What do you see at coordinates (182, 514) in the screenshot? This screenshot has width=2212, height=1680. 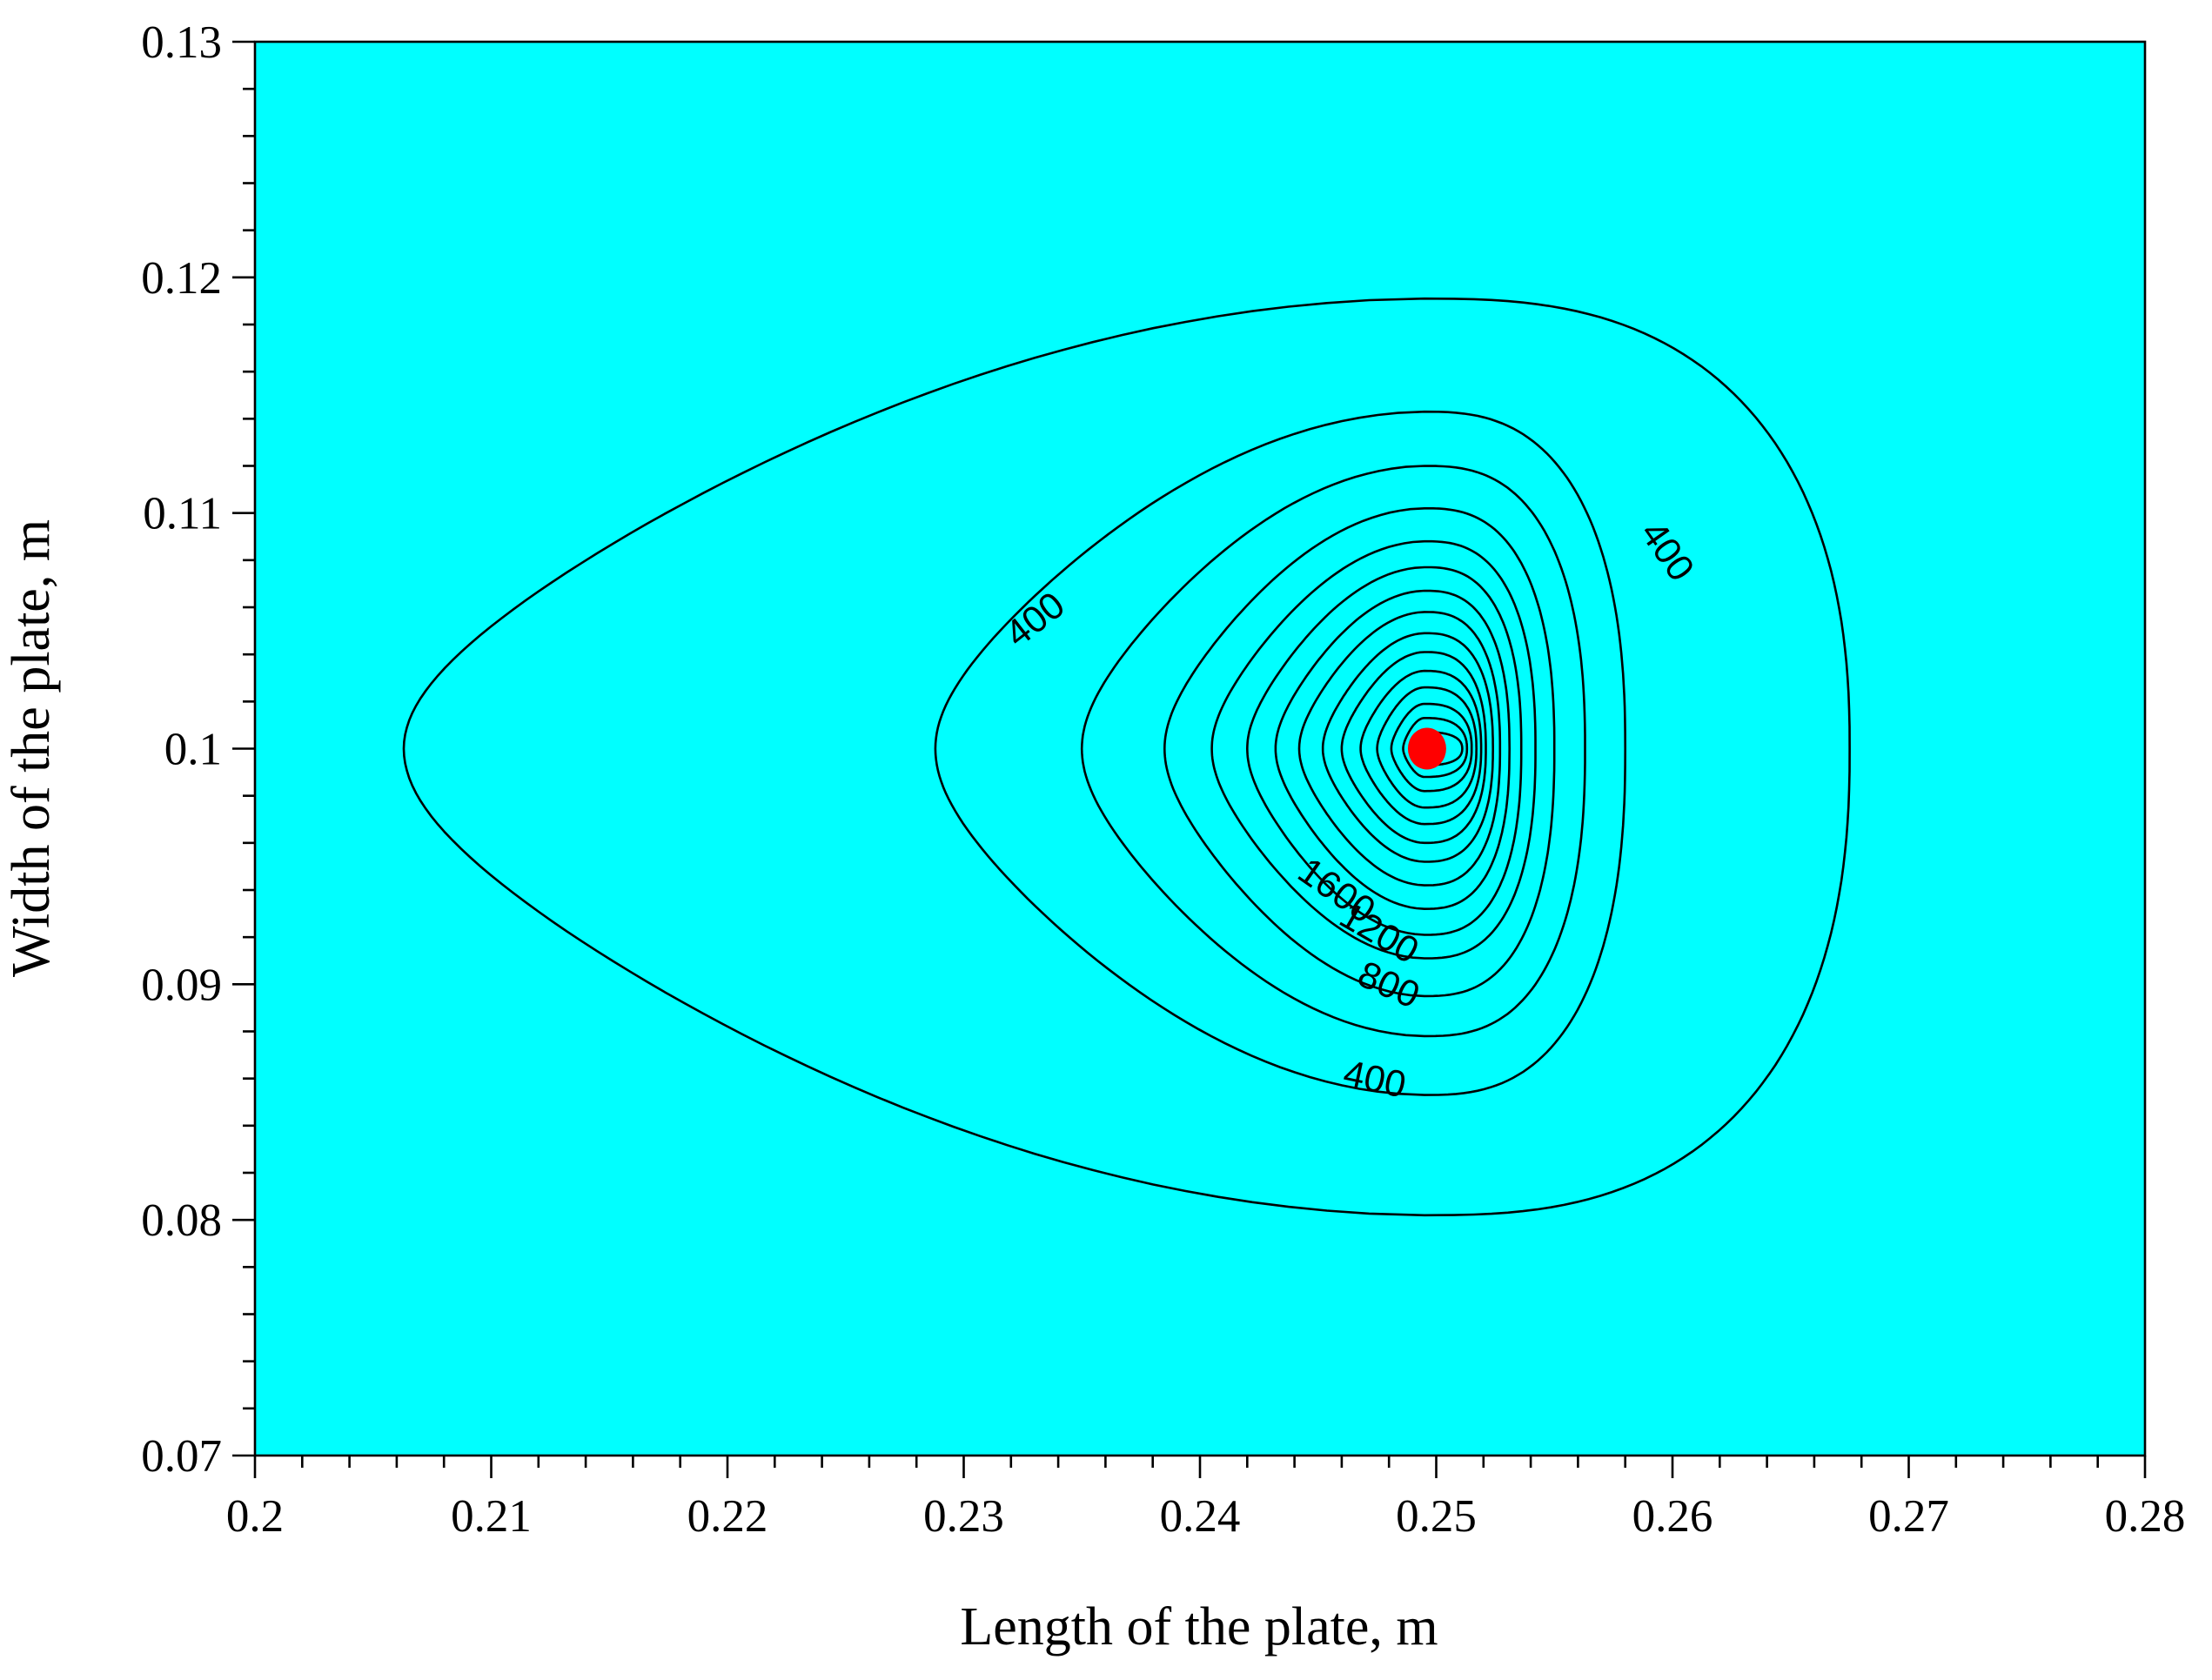 I see `y-tick-label: 0.11` at bounding box center [182, 514].